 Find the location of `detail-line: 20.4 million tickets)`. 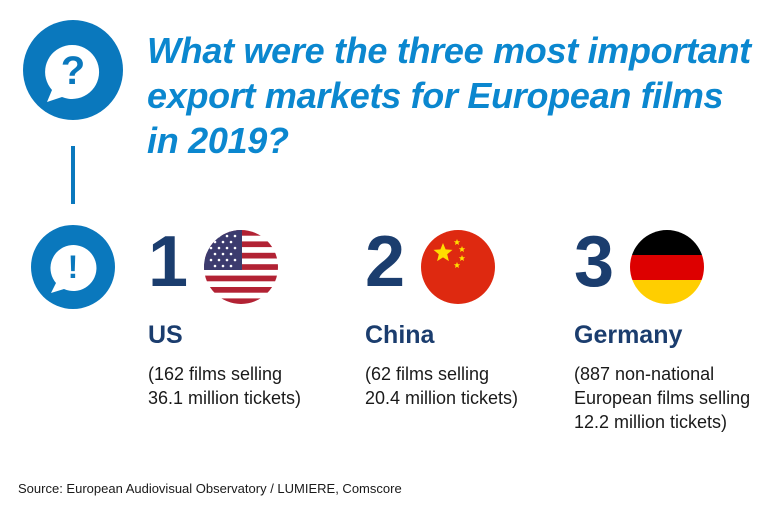

detail-line: 20.4 million tickets) is located at coordinates (442, 398).